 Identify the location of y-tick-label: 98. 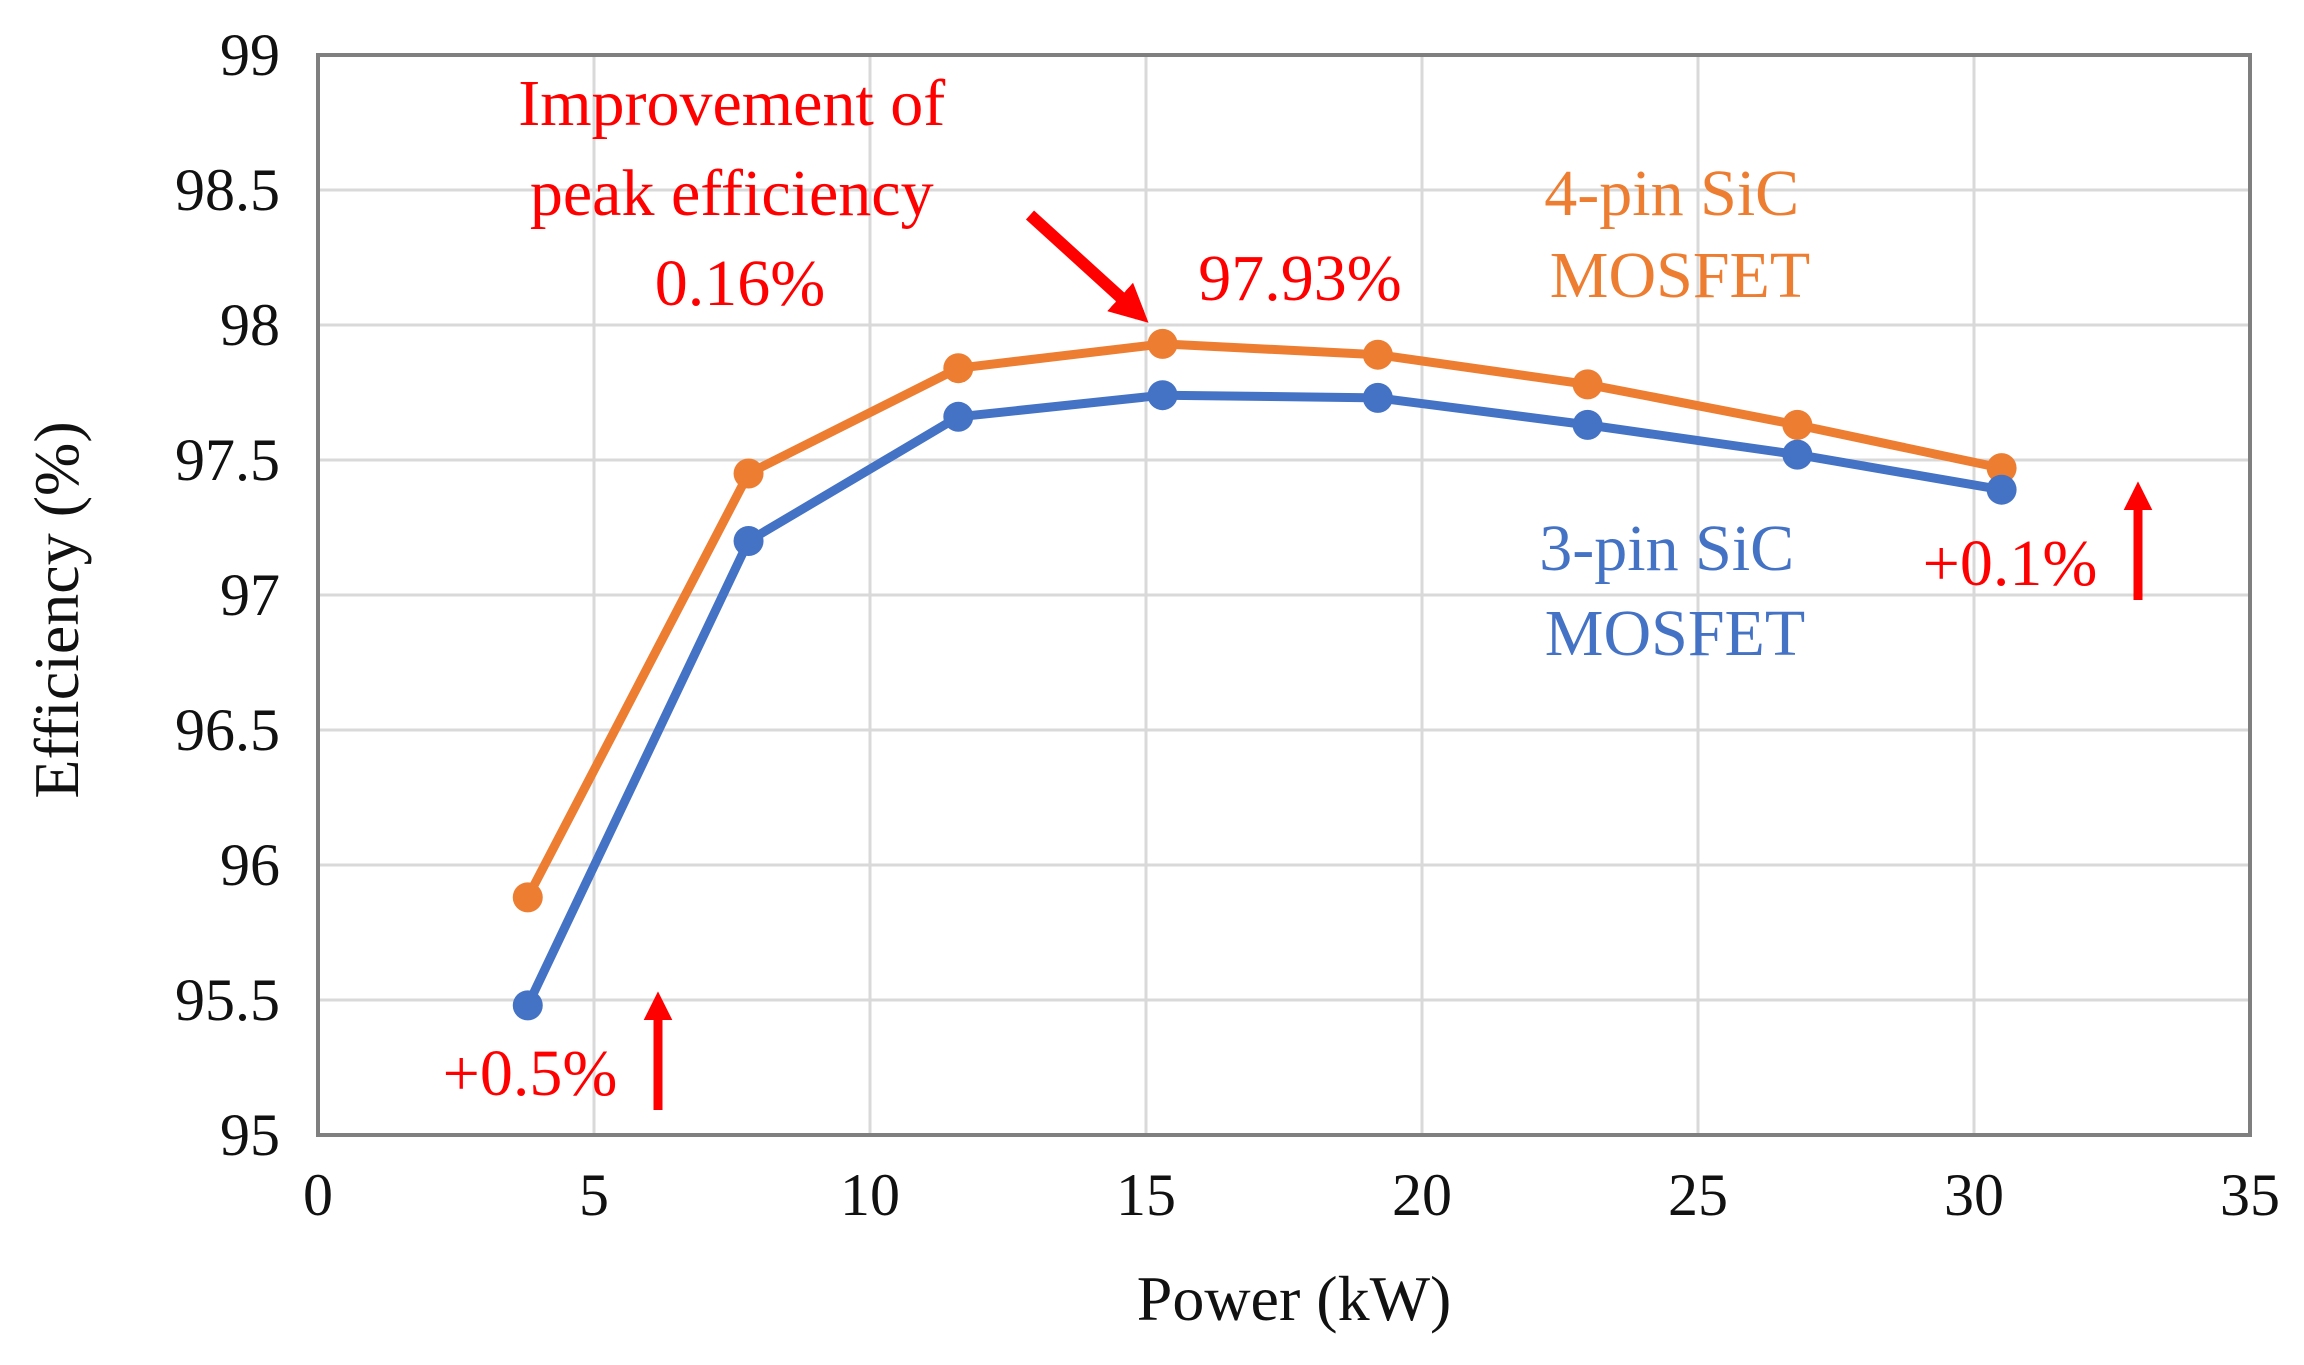
(250, 325).